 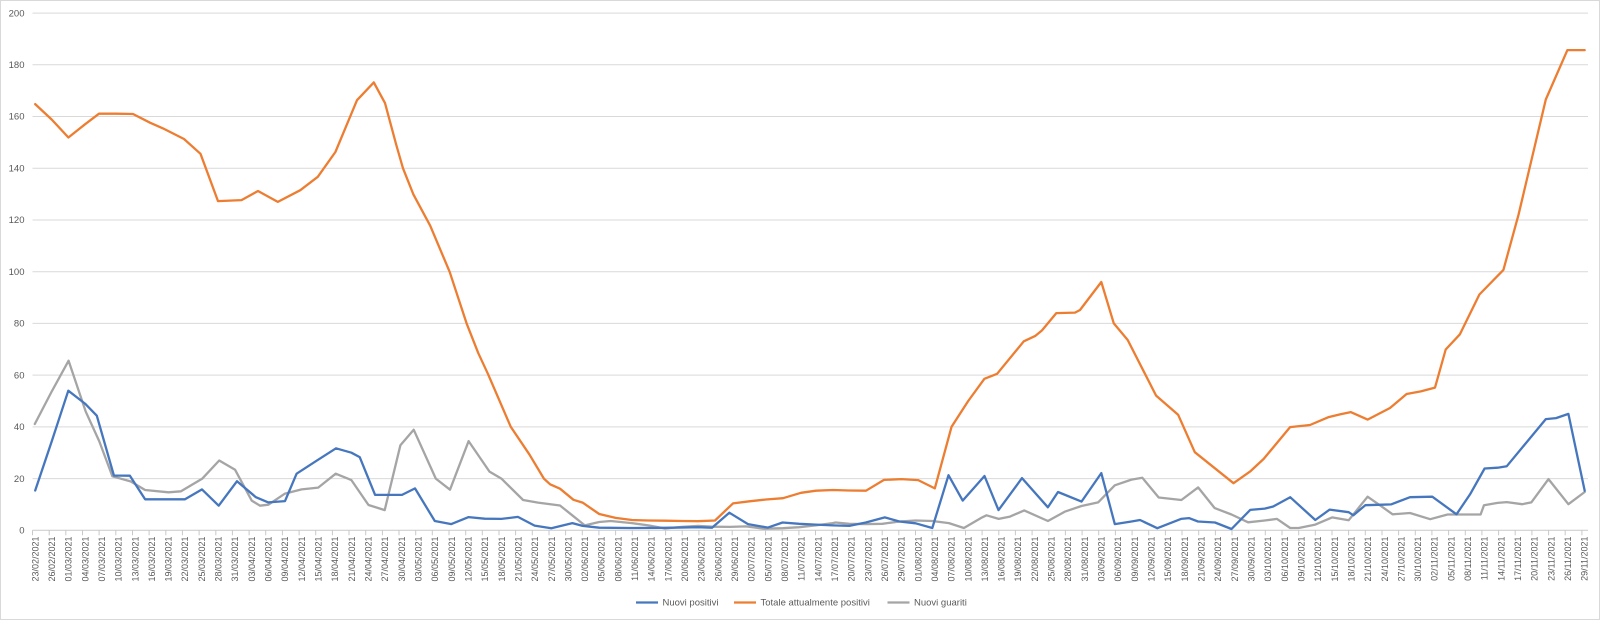 What do you see at coordinates (902, 559) in the screenshot?
I see `svg-text: 29/07/2021` at bounding box center [902, 559].